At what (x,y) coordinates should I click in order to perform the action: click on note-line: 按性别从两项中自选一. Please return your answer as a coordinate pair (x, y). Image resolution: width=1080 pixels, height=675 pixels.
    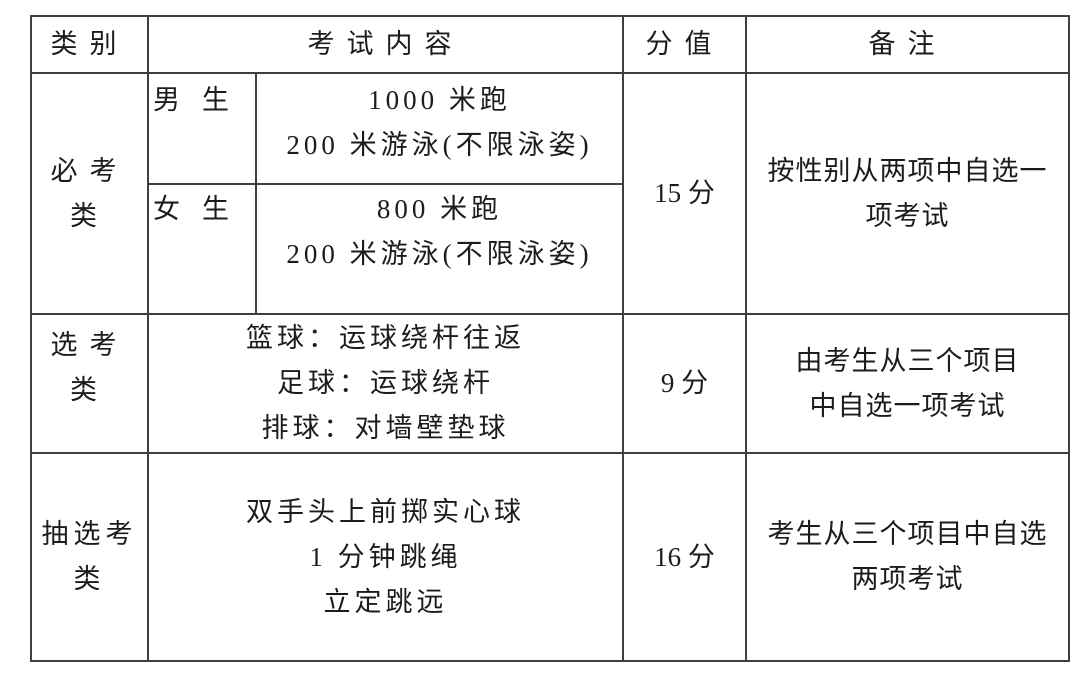
    Looking at the image, I should click on (907, 170).